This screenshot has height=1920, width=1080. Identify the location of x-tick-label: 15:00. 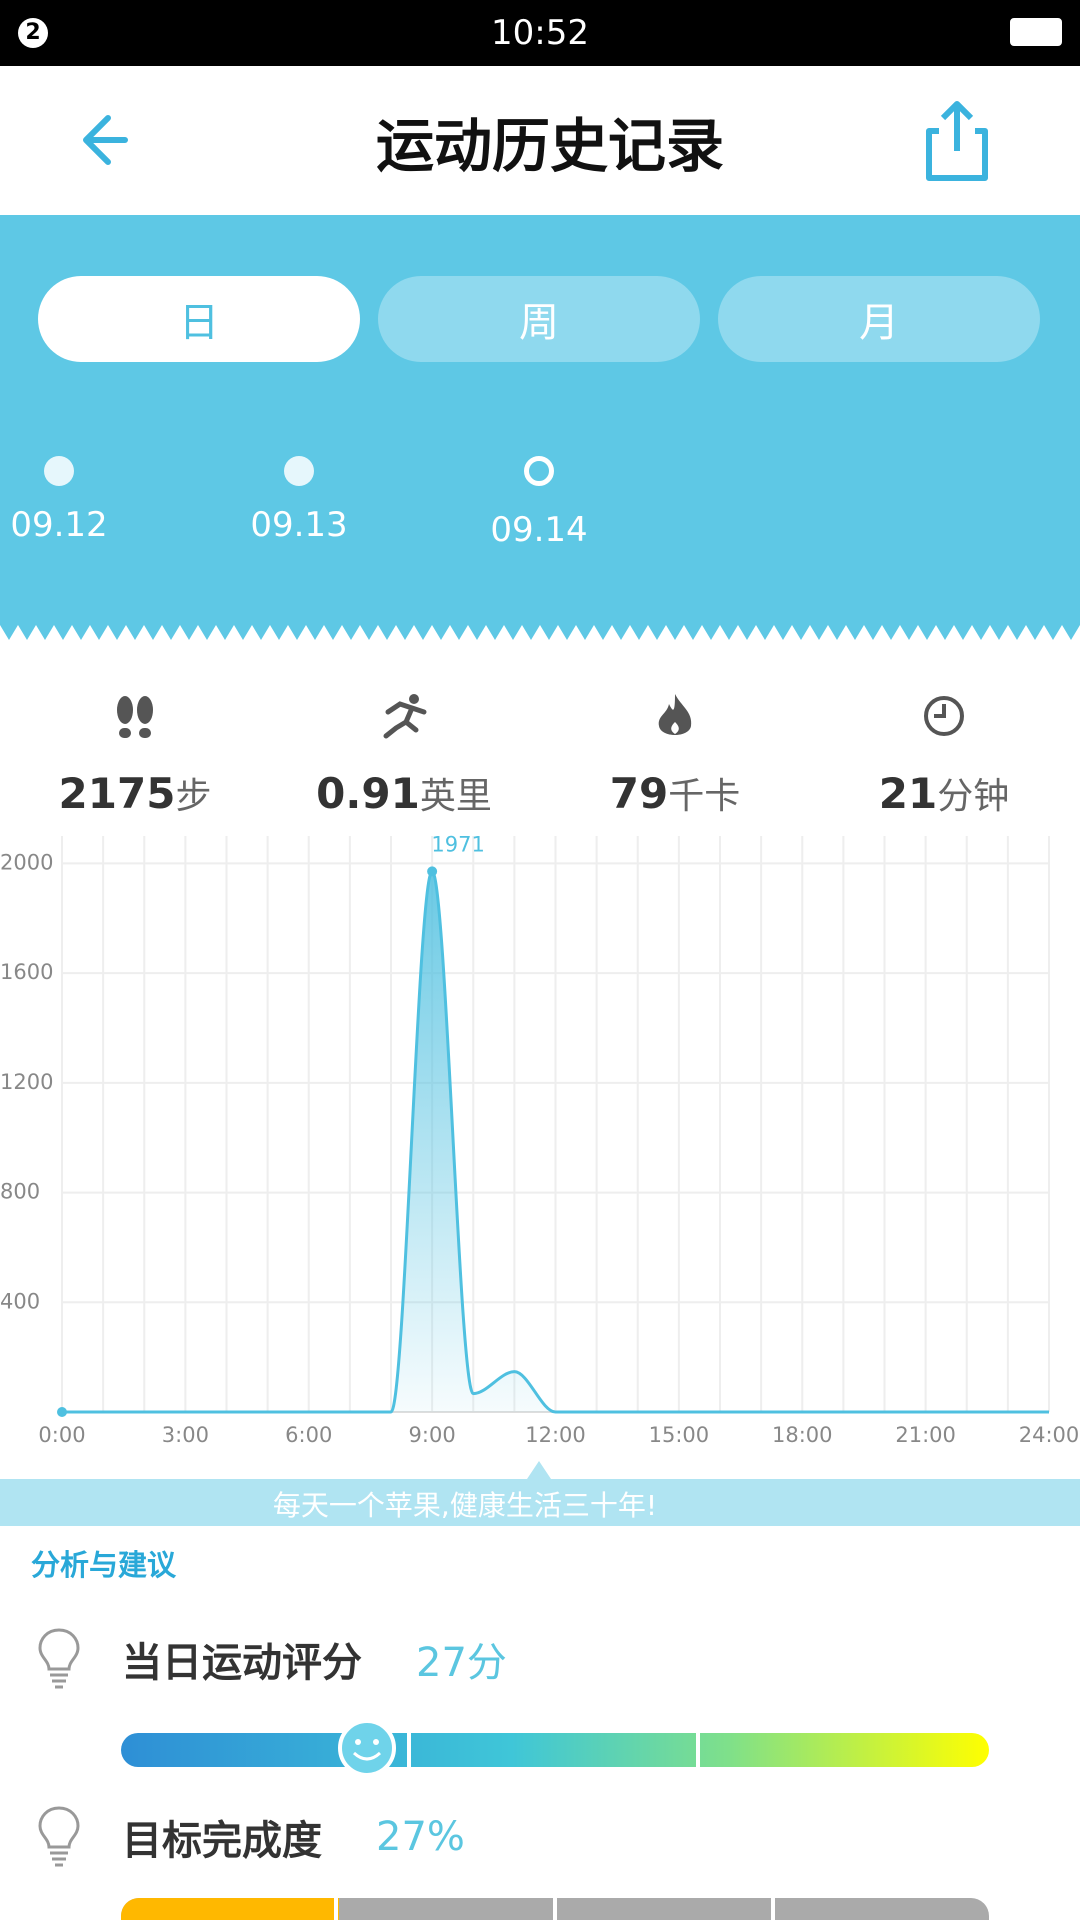
(679, 1435).